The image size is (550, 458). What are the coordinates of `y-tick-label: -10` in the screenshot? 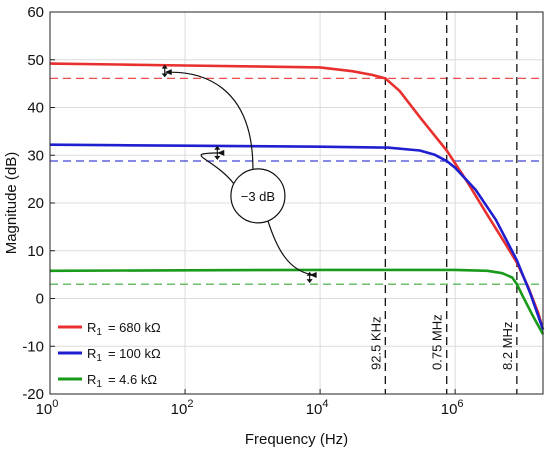 It's located at (33, 346).